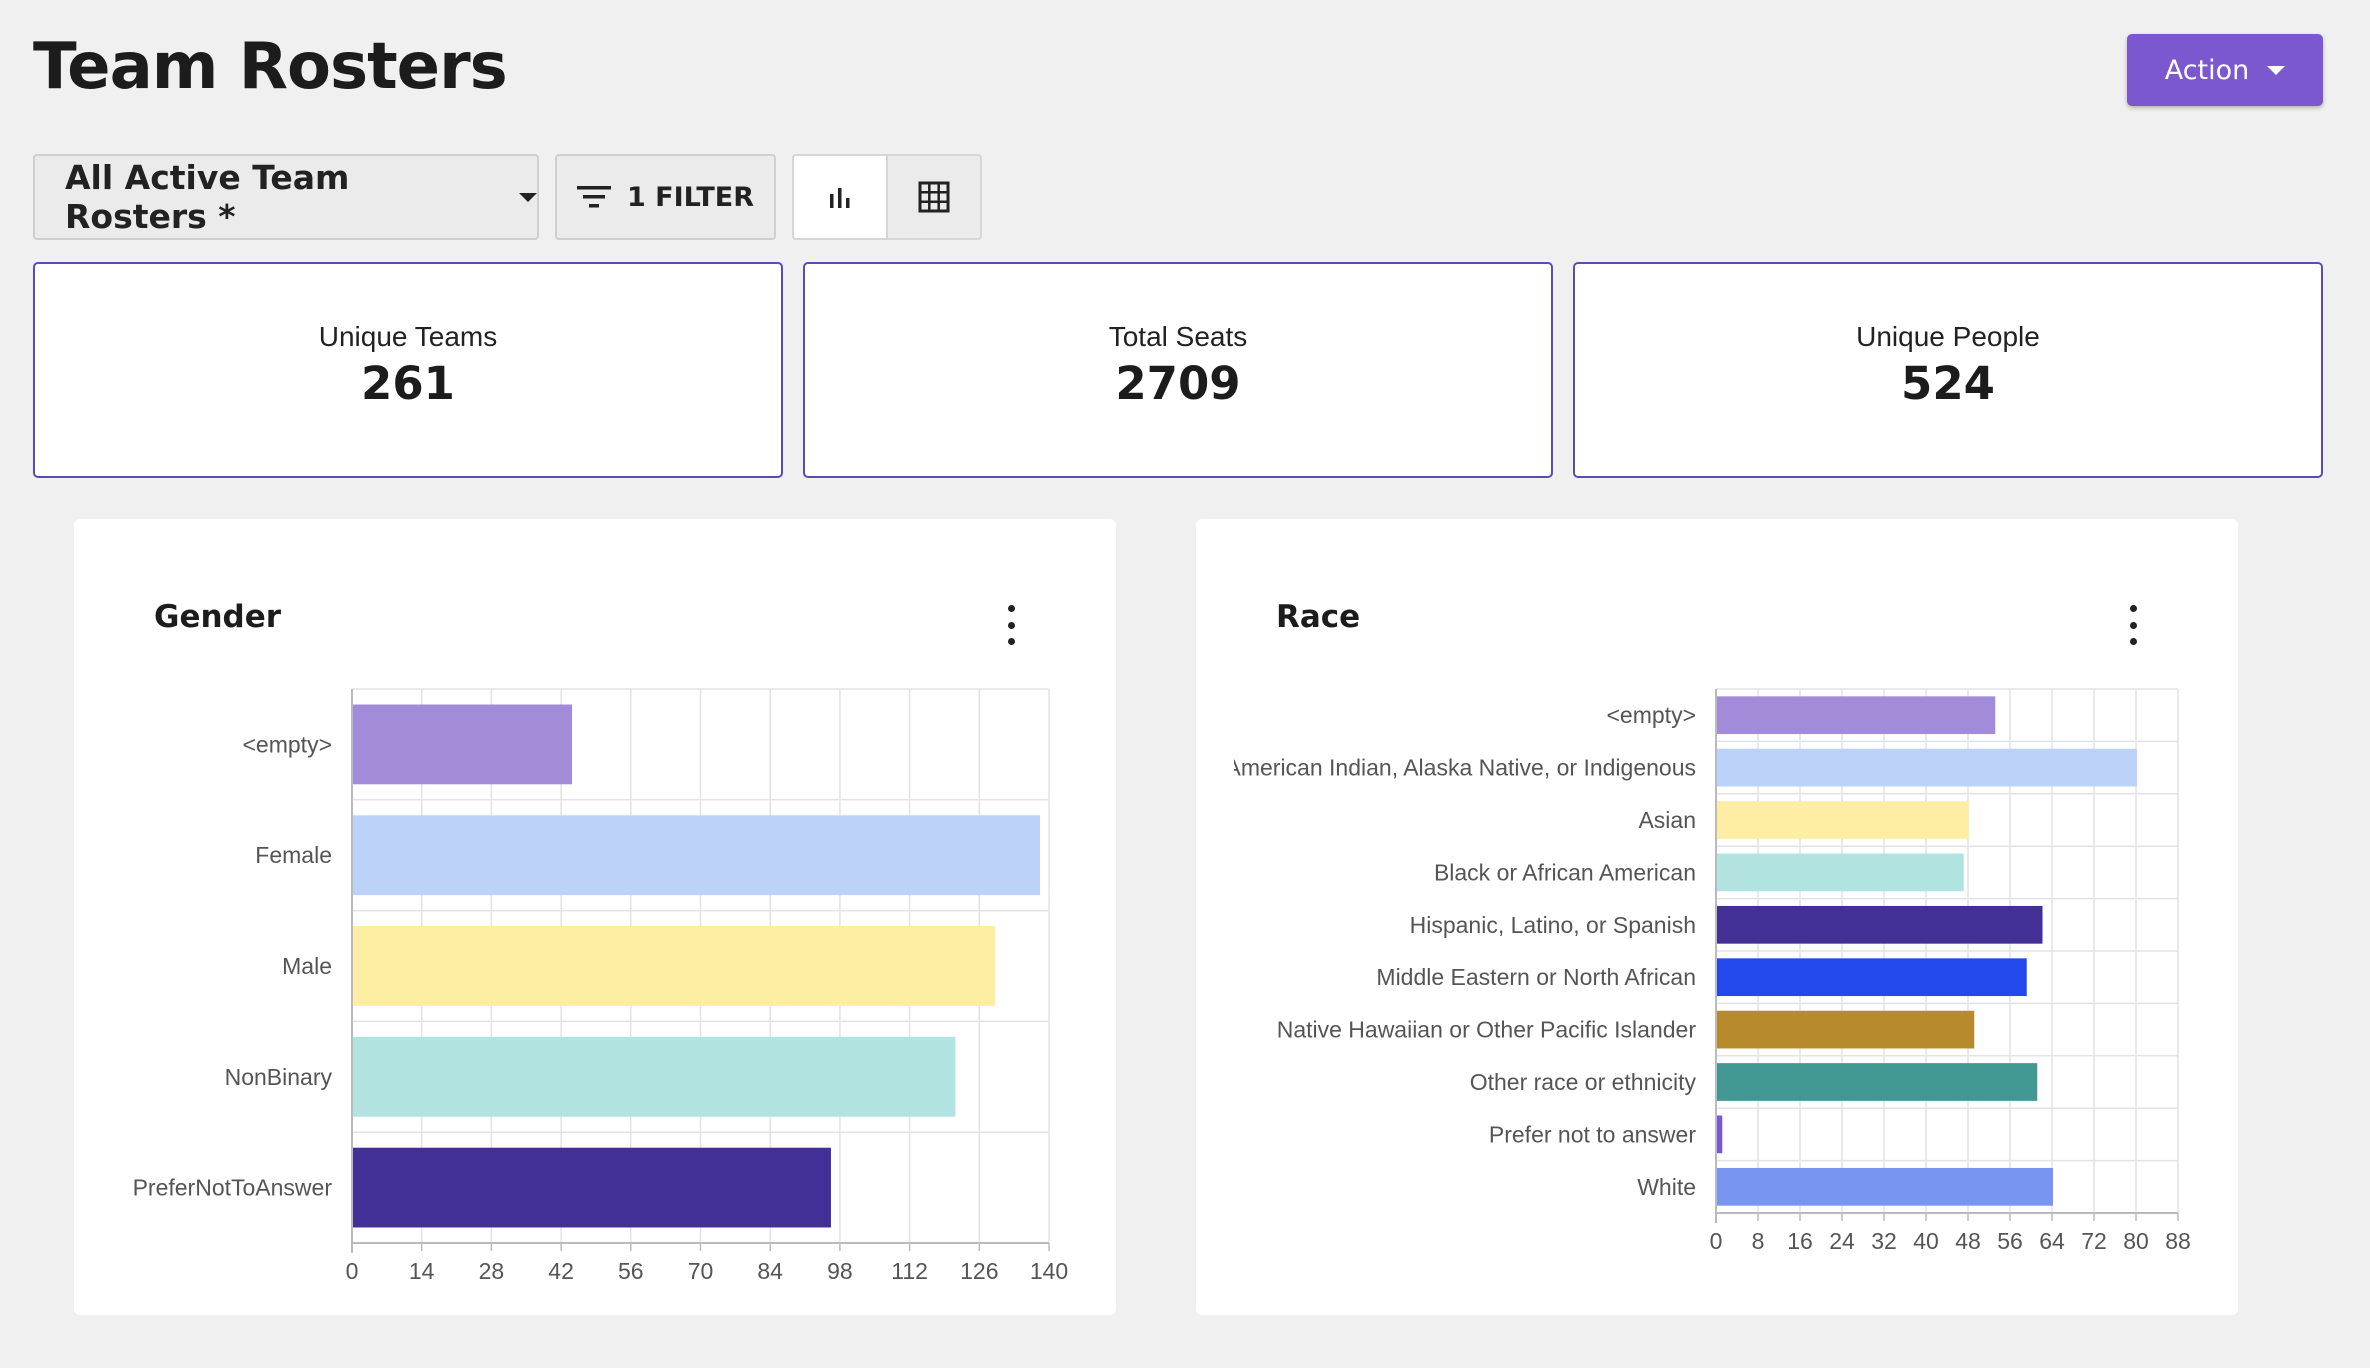 This screenshot has height=1368, width=2370. Describe the element at coordinates (293, 855) in the screenshot. I see `category-label: Female` at that location.